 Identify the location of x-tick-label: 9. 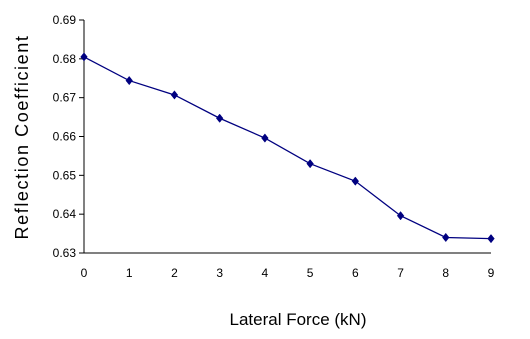
(491, 273).